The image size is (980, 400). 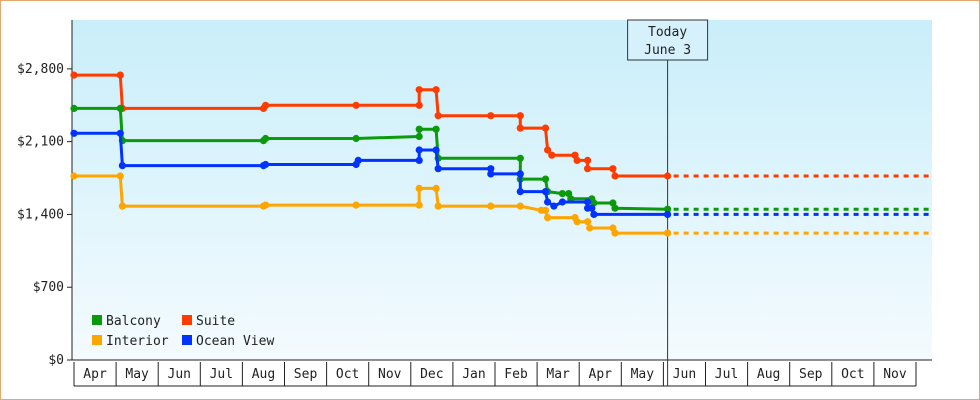 I want to click on legend-swatch-ocean-view, so click(x=187, y=340).